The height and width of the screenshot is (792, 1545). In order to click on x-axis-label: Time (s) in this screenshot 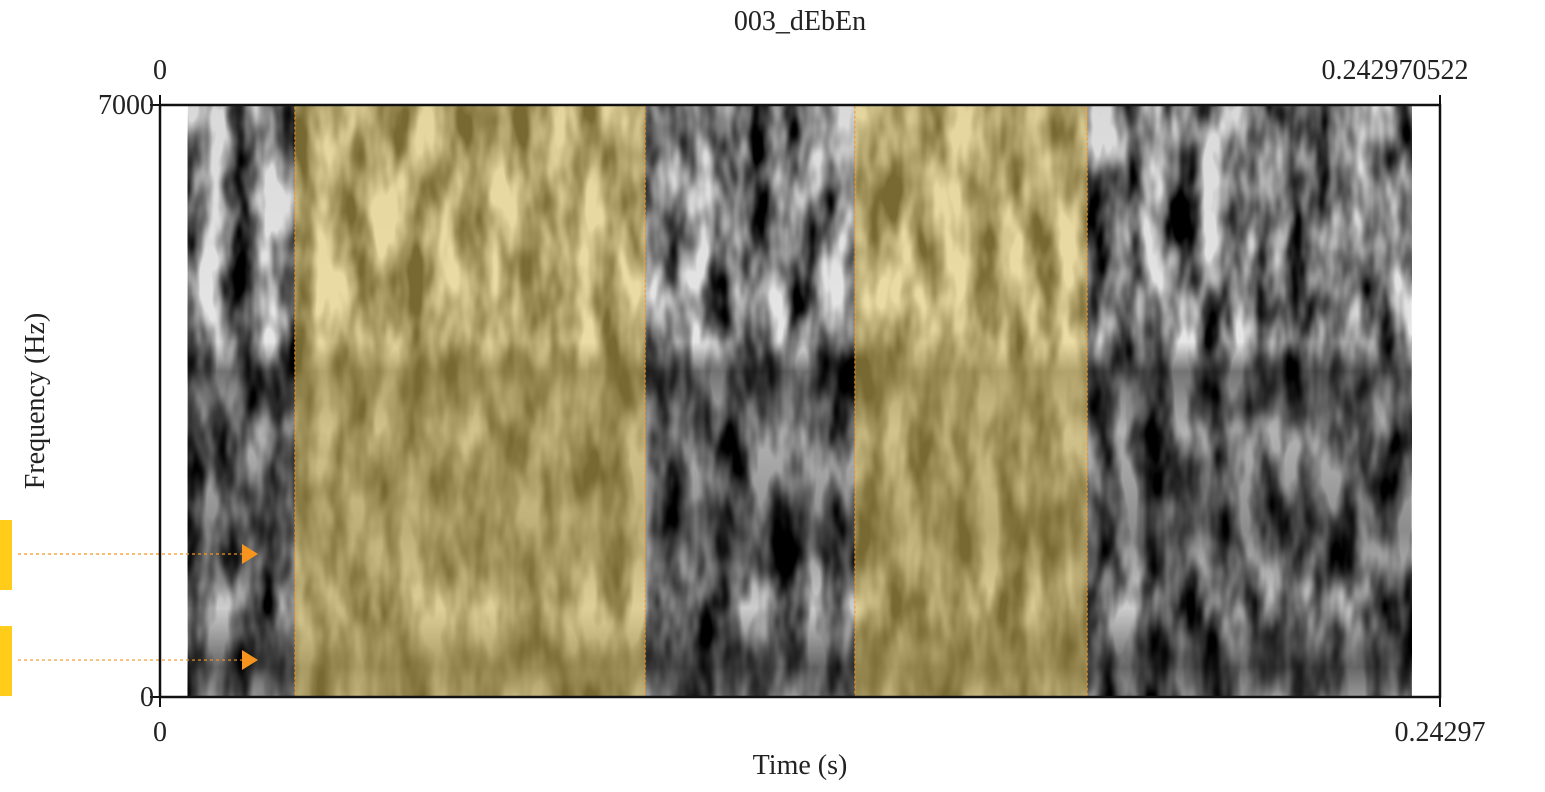, I will do `click(800, 765)`.